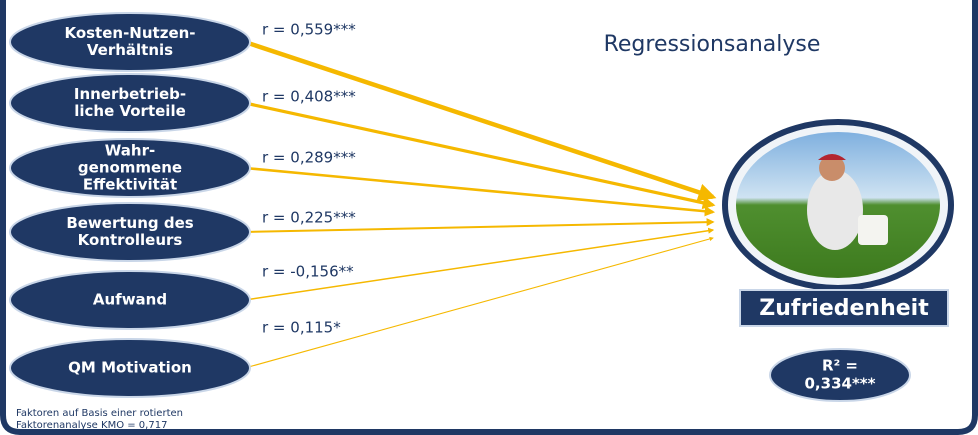  Describe the element at coordinates (130, 50) in the screenshot. I see `factor-label: Verhältnis` at that location.